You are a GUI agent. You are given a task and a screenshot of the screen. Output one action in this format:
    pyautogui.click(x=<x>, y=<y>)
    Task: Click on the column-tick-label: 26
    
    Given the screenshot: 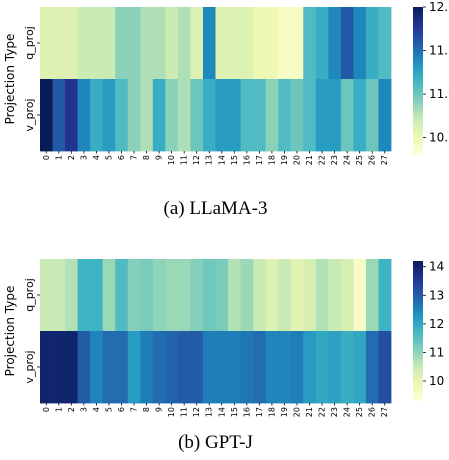 What is the action you would take?
    pyautogui.click(x=372, y=160)
    